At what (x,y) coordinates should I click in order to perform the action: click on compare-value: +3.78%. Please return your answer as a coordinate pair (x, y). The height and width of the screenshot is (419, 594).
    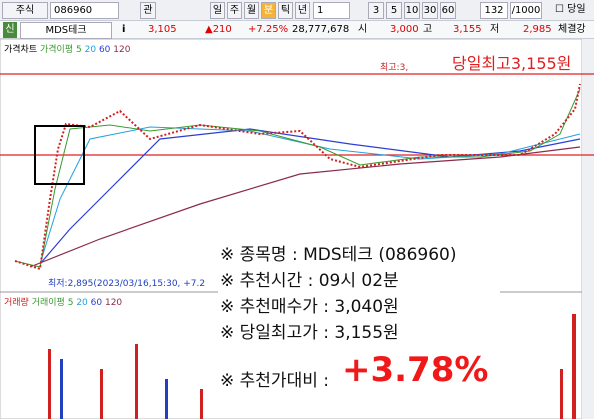
    Looking at the image, I should click on (415, 370).